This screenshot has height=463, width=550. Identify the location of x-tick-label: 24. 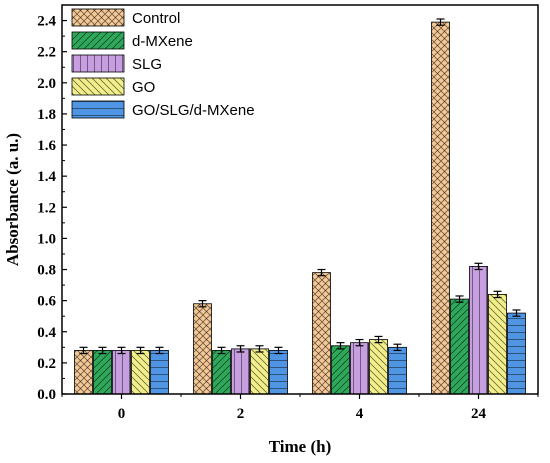
(479, 414).